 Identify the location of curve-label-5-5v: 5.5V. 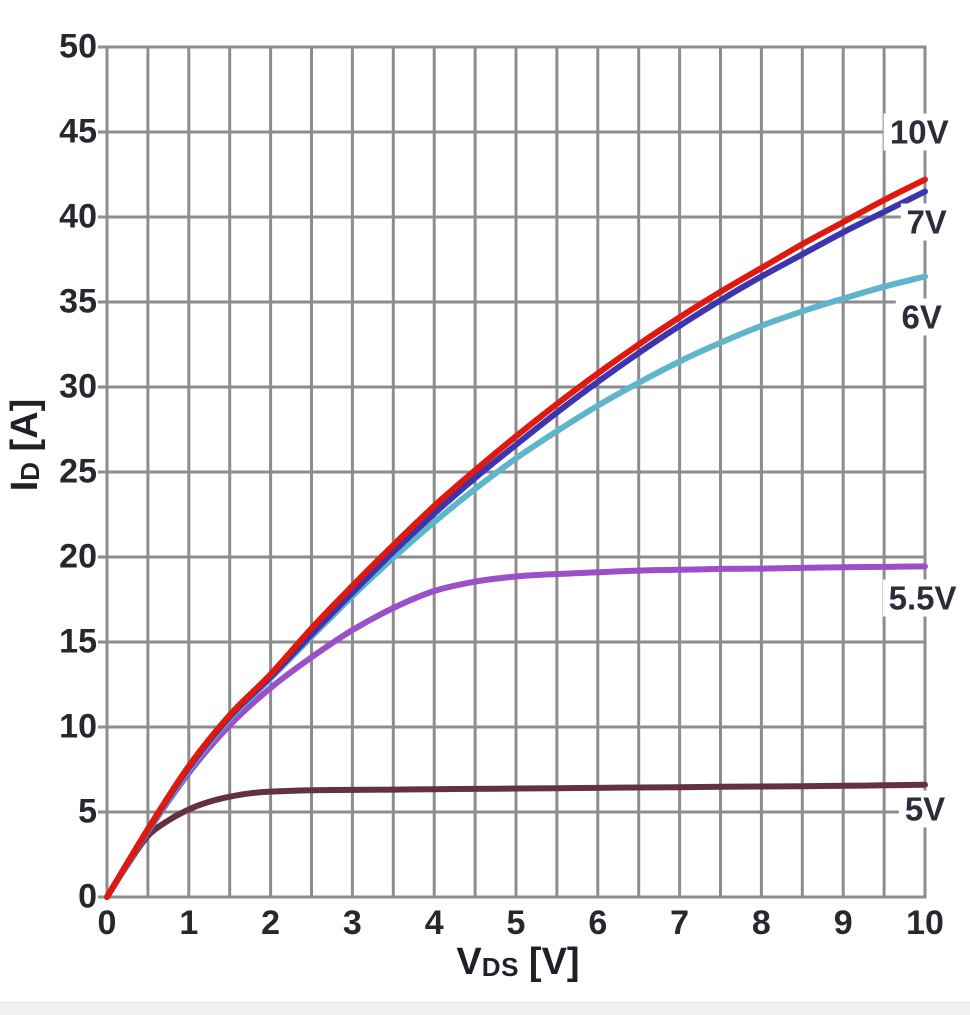
(922, 598).